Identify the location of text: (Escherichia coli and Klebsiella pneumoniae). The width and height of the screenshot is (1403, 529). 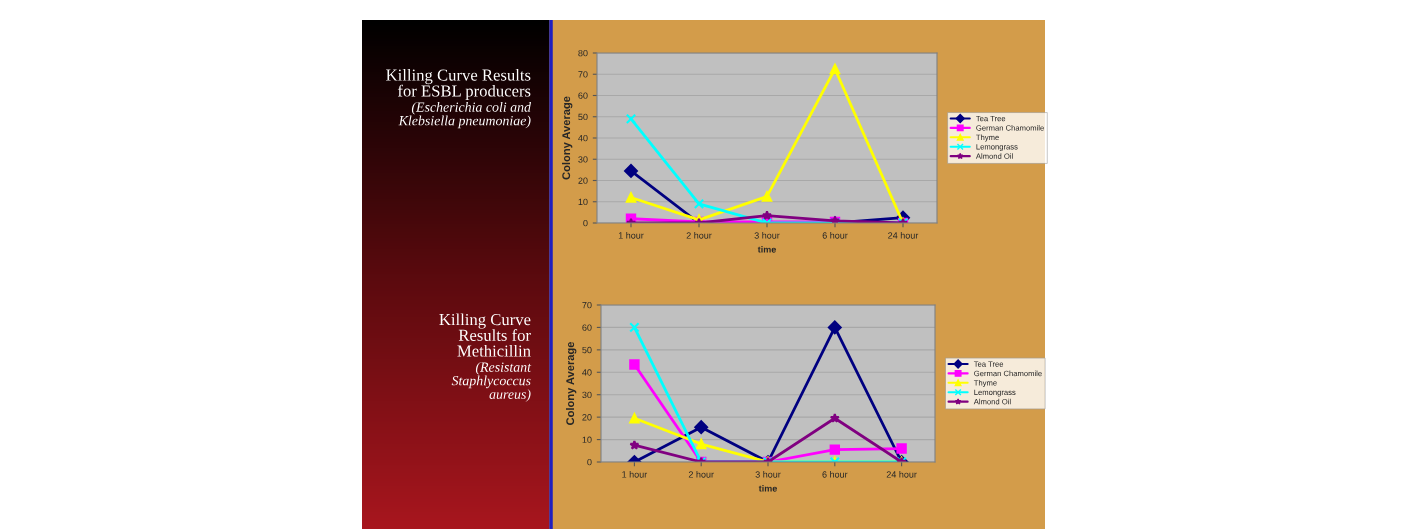
(465, 115).